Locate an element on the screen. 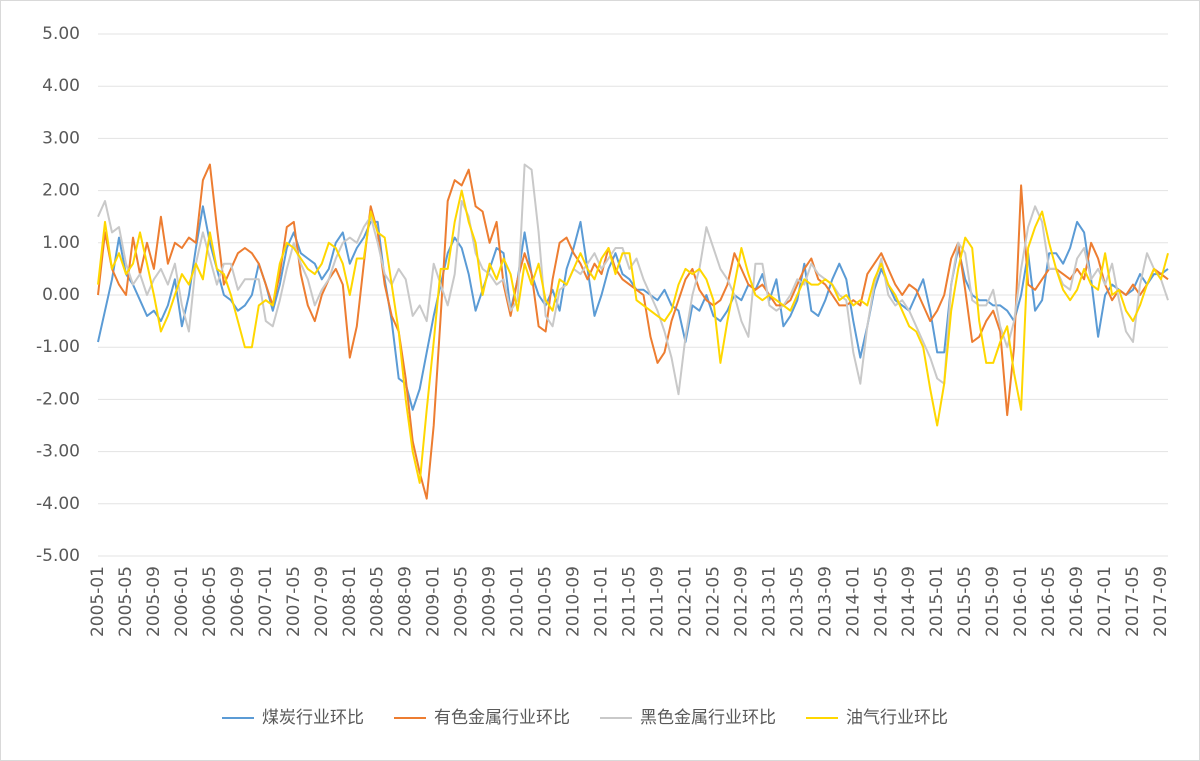 The width and height of the screenshot is (1200, 761). x-tick-label: 2013-09 is located at coordinates (825, 601).